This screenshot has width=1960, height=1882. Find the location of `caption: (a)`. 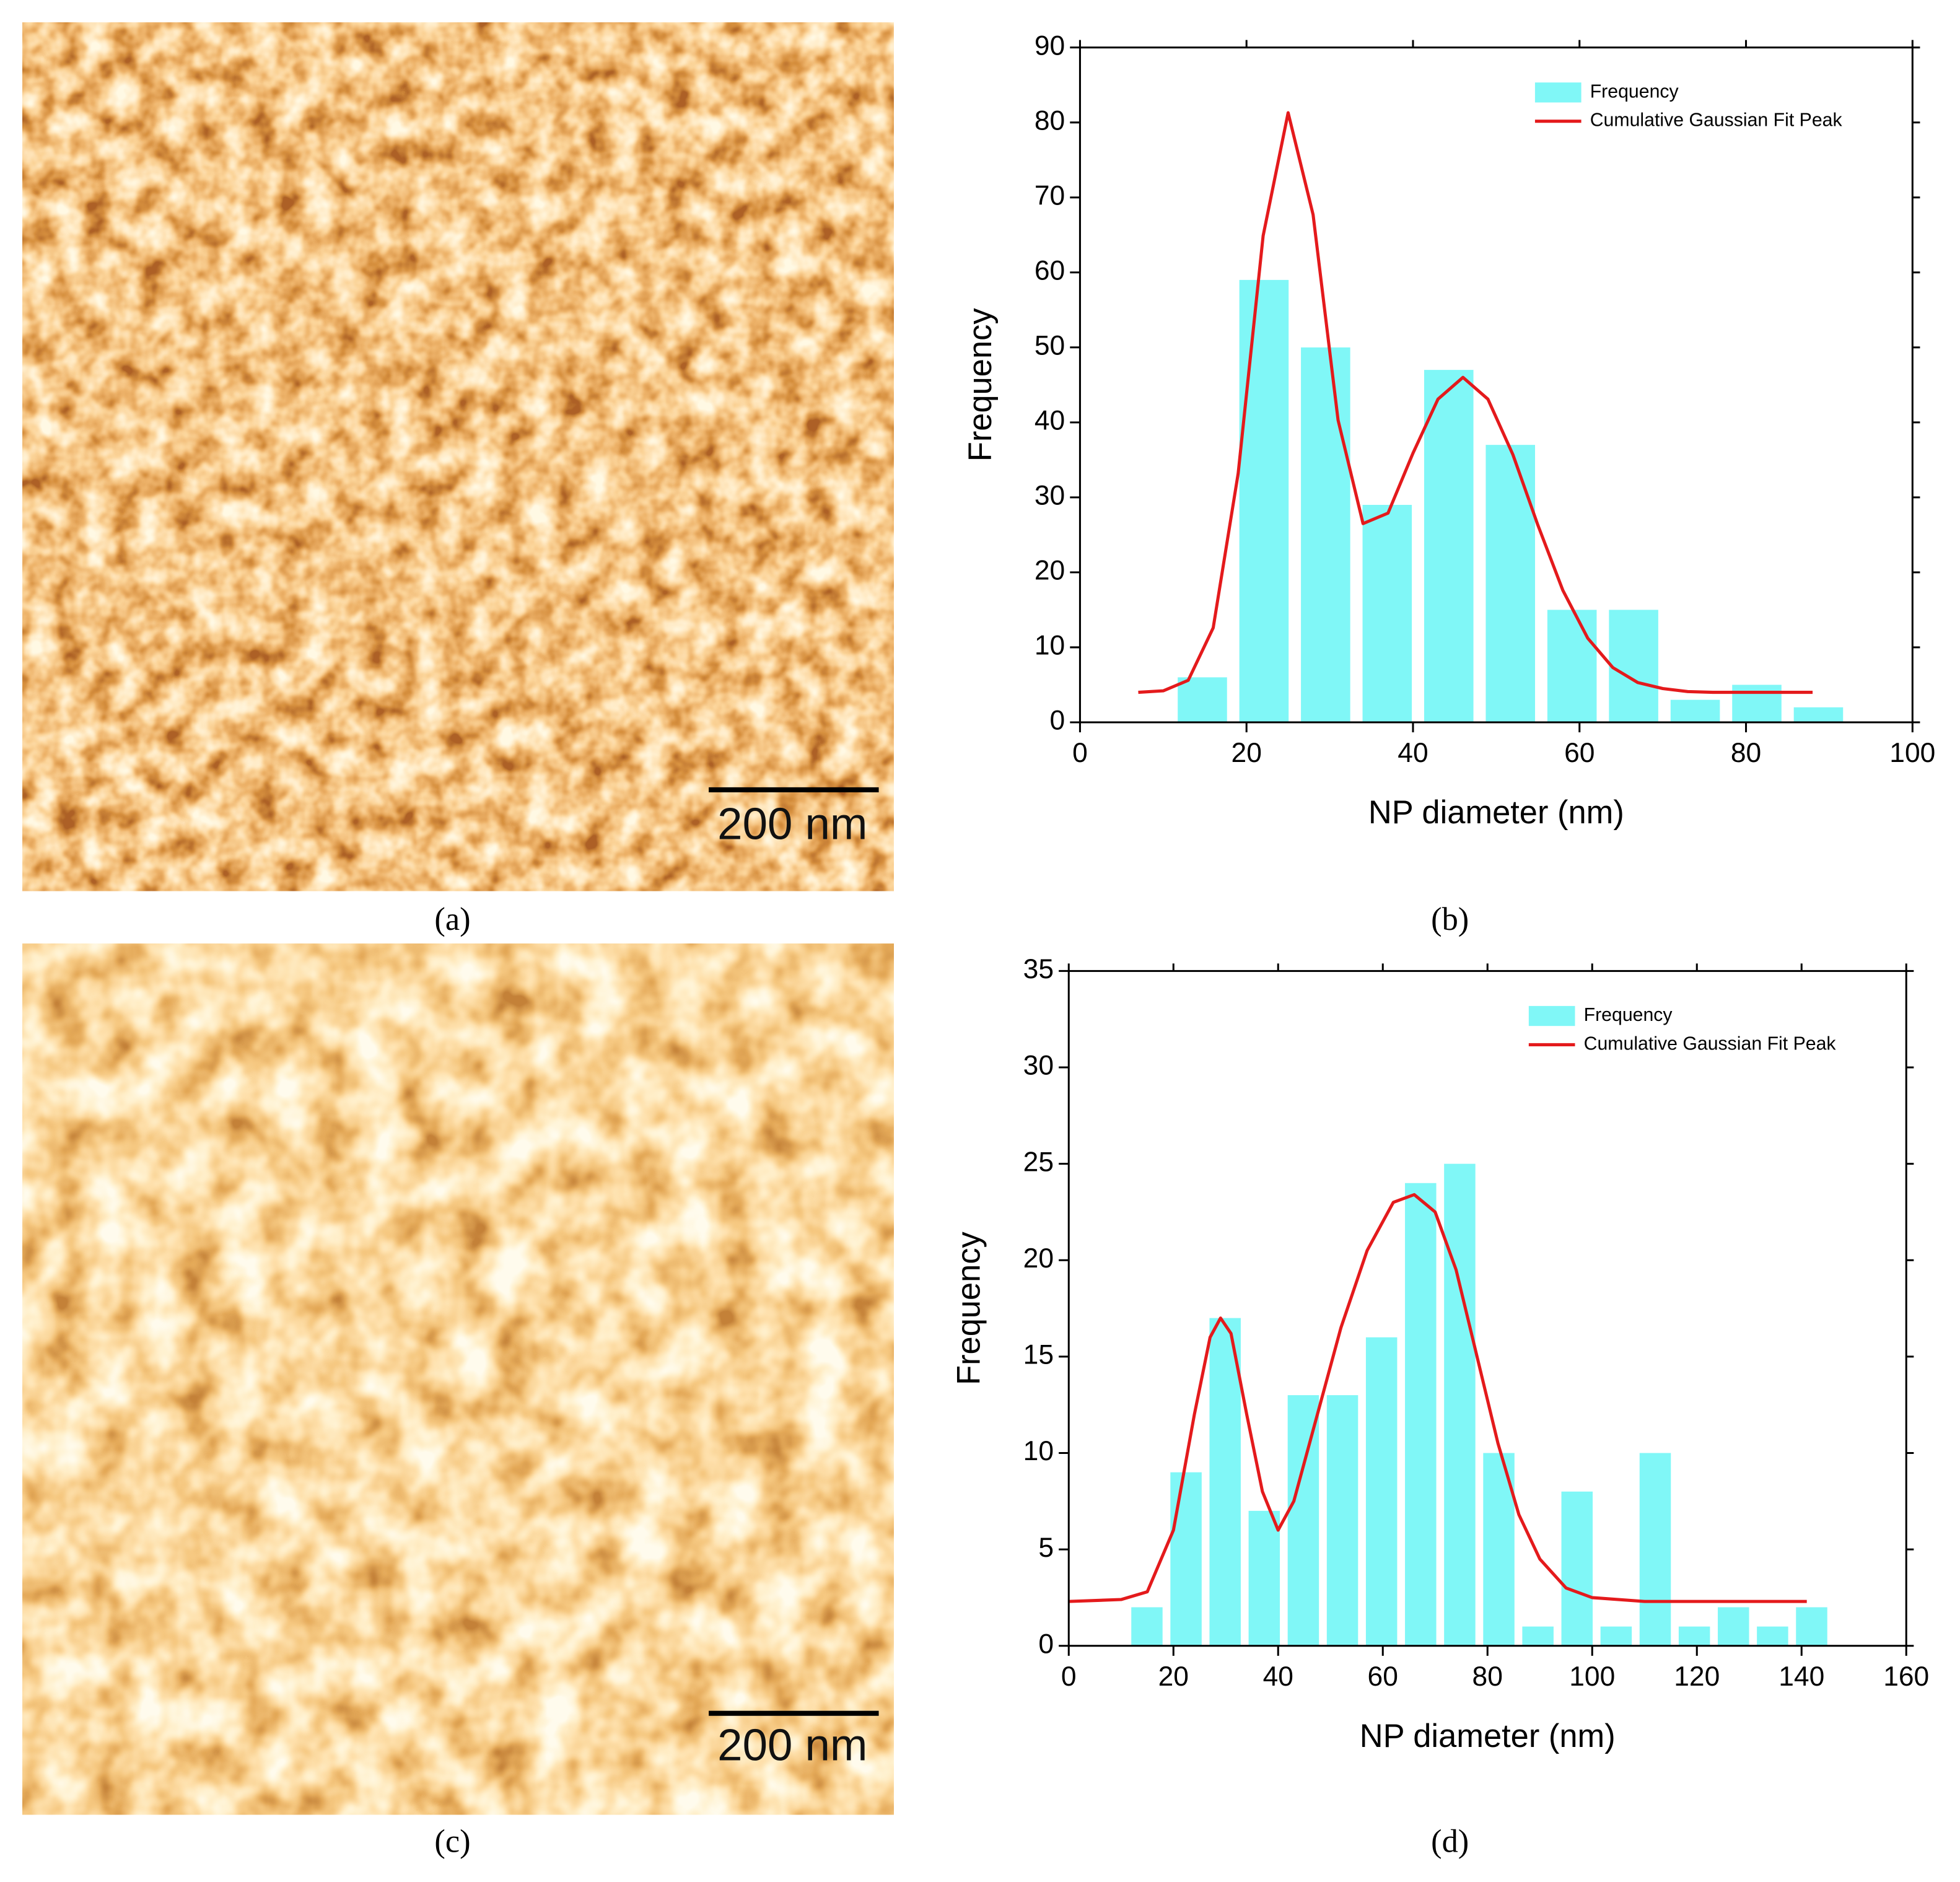

caption: (a) is located at coordinates (452, 919).